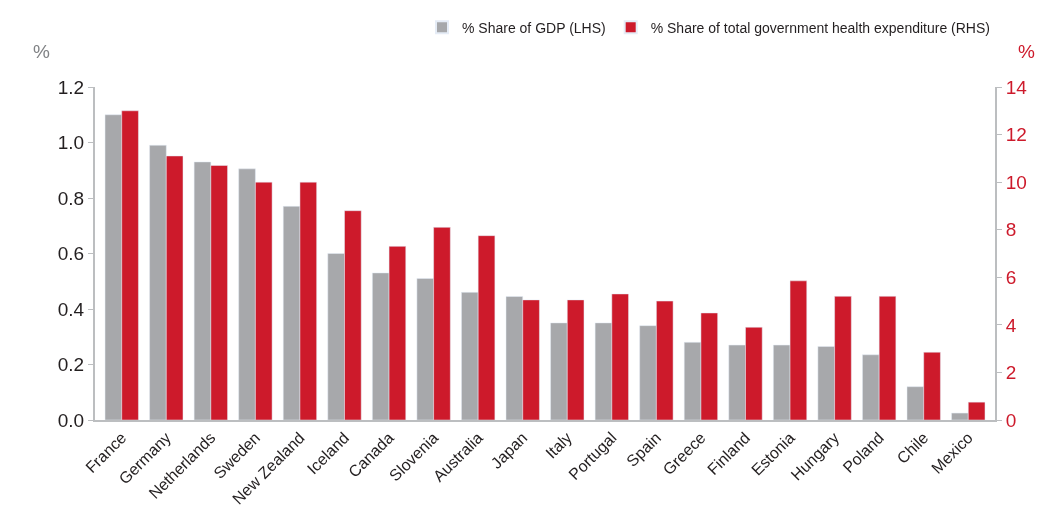  Describe the element at coordinates (71, 198) in the screenshot. I see `y-tick-label: 0.8` at that location.